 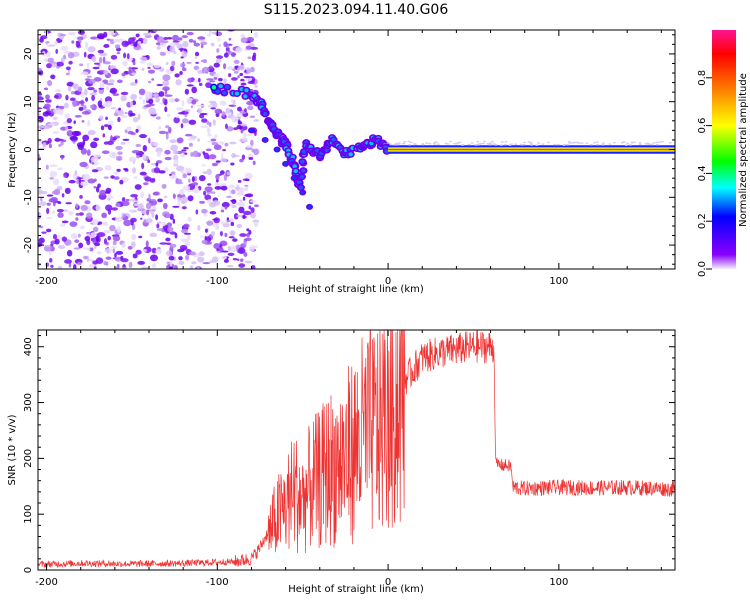 I want to click on y-tick-label: -20, so click(x=28, y=245).